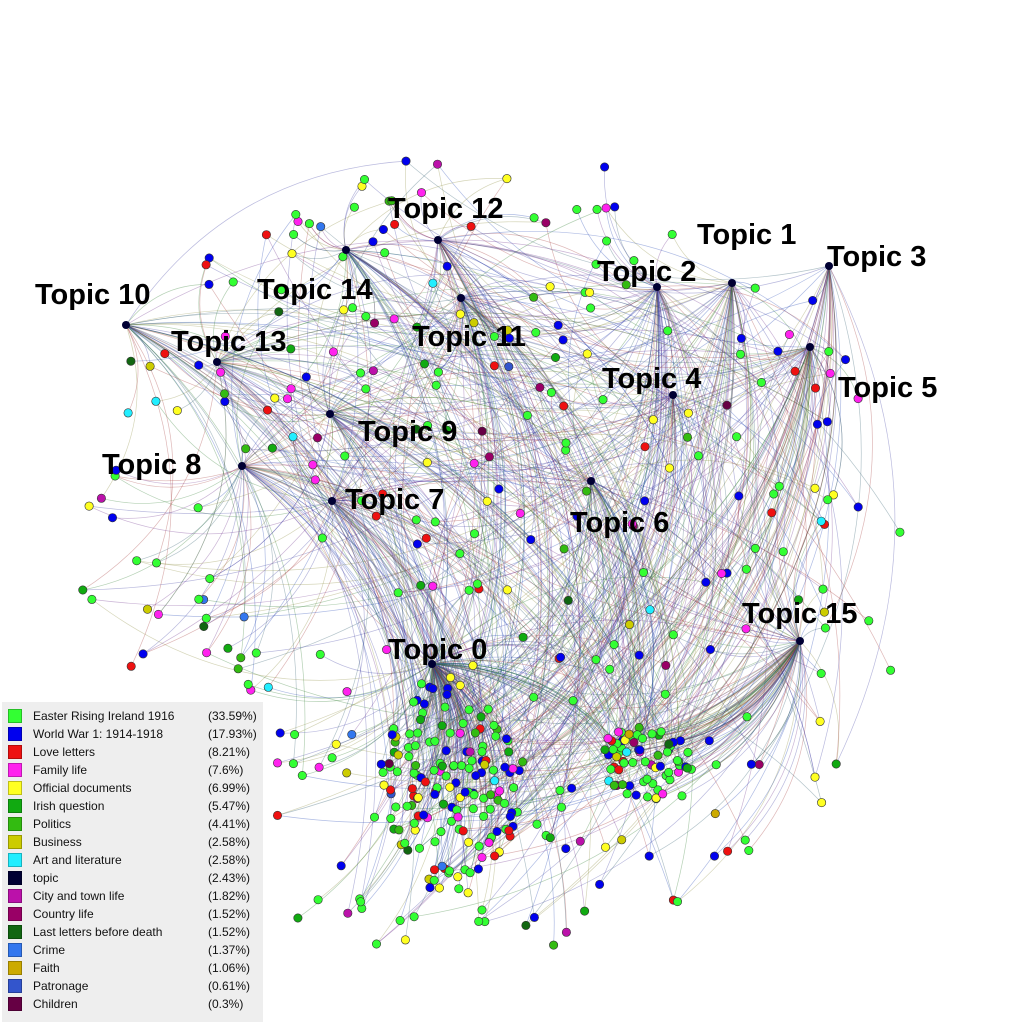  Describe the element at coordinates (407, 432) in the screenshot. I see `topic-9-label: Topic 9` at that location.